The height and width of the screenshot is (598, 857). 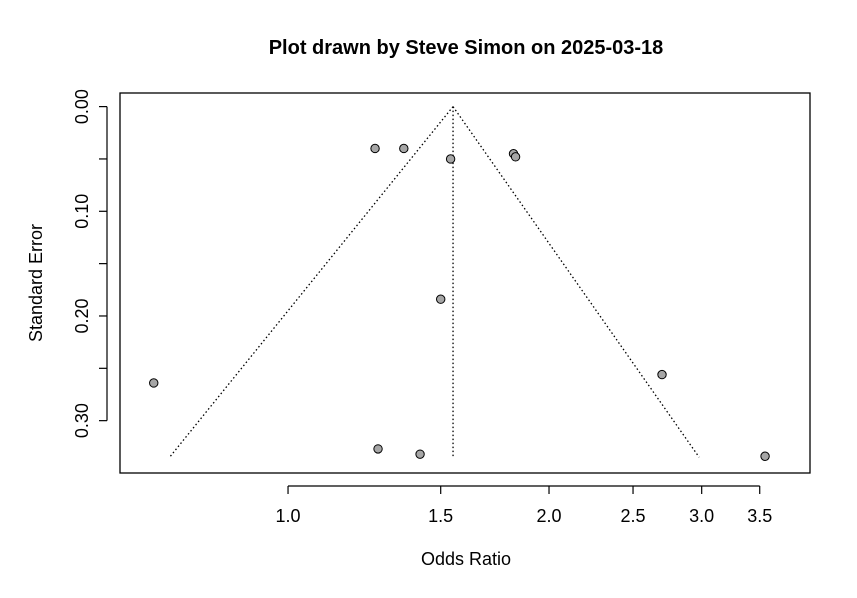 I want to click on x-tick-label: 1.0, so click(x=288, y=516).